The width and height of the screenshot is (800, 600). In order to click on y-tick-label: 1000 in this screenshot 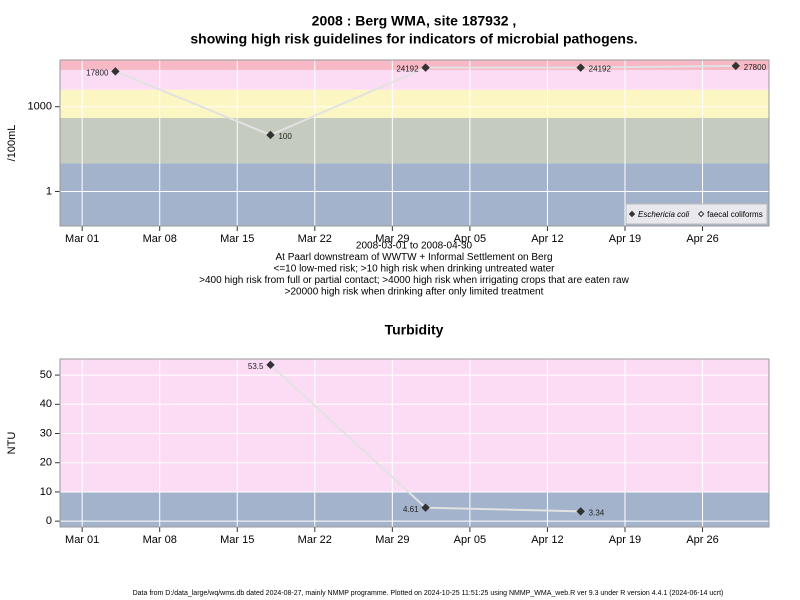, I will do `click(40, 107)`.